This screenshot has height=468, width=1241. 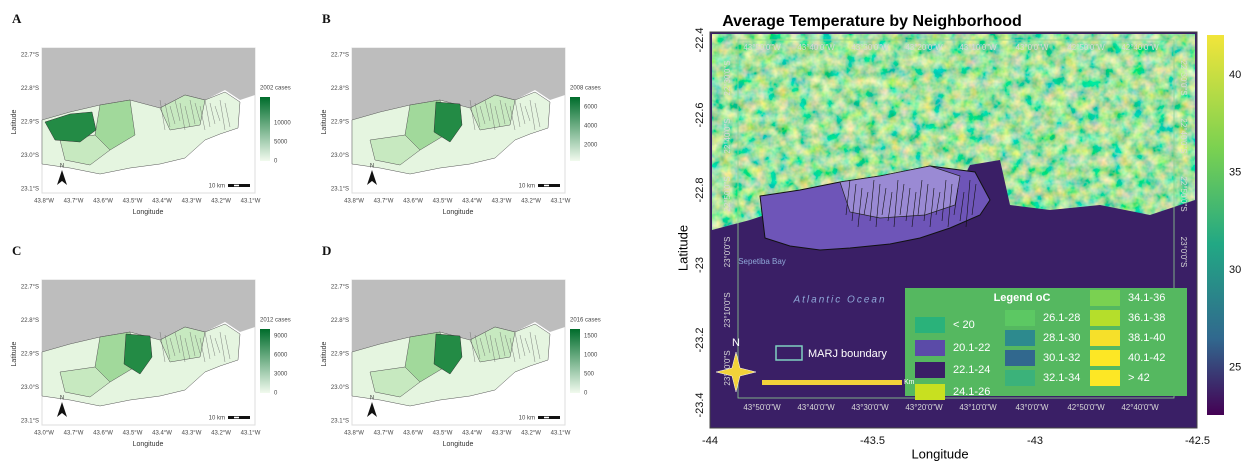 What do you see at coordinates (700, 404) in the screenshot?
I see `y-tick-label: -23.4` at bounding box center [700, 404].